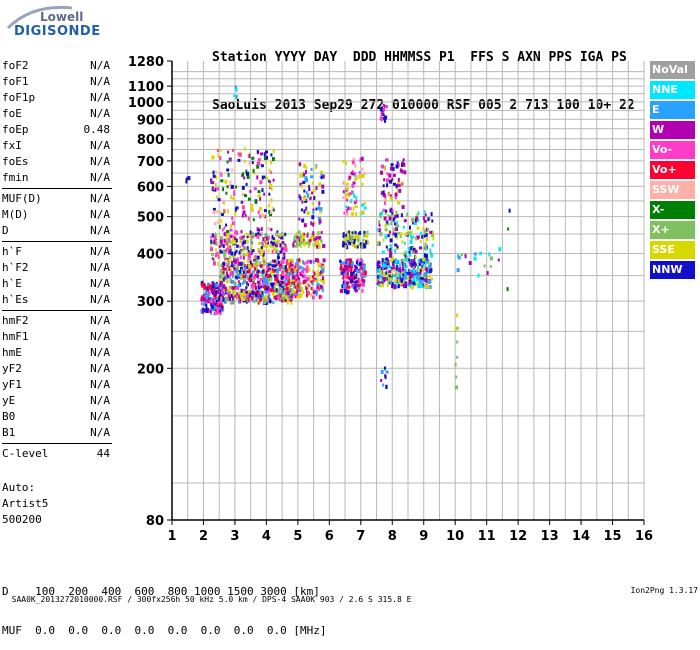 This screenshot has width=700, height=650. Describe the element at coordinates (22, 519) in the screenshot. I see `auto-code: 500200` at that location.